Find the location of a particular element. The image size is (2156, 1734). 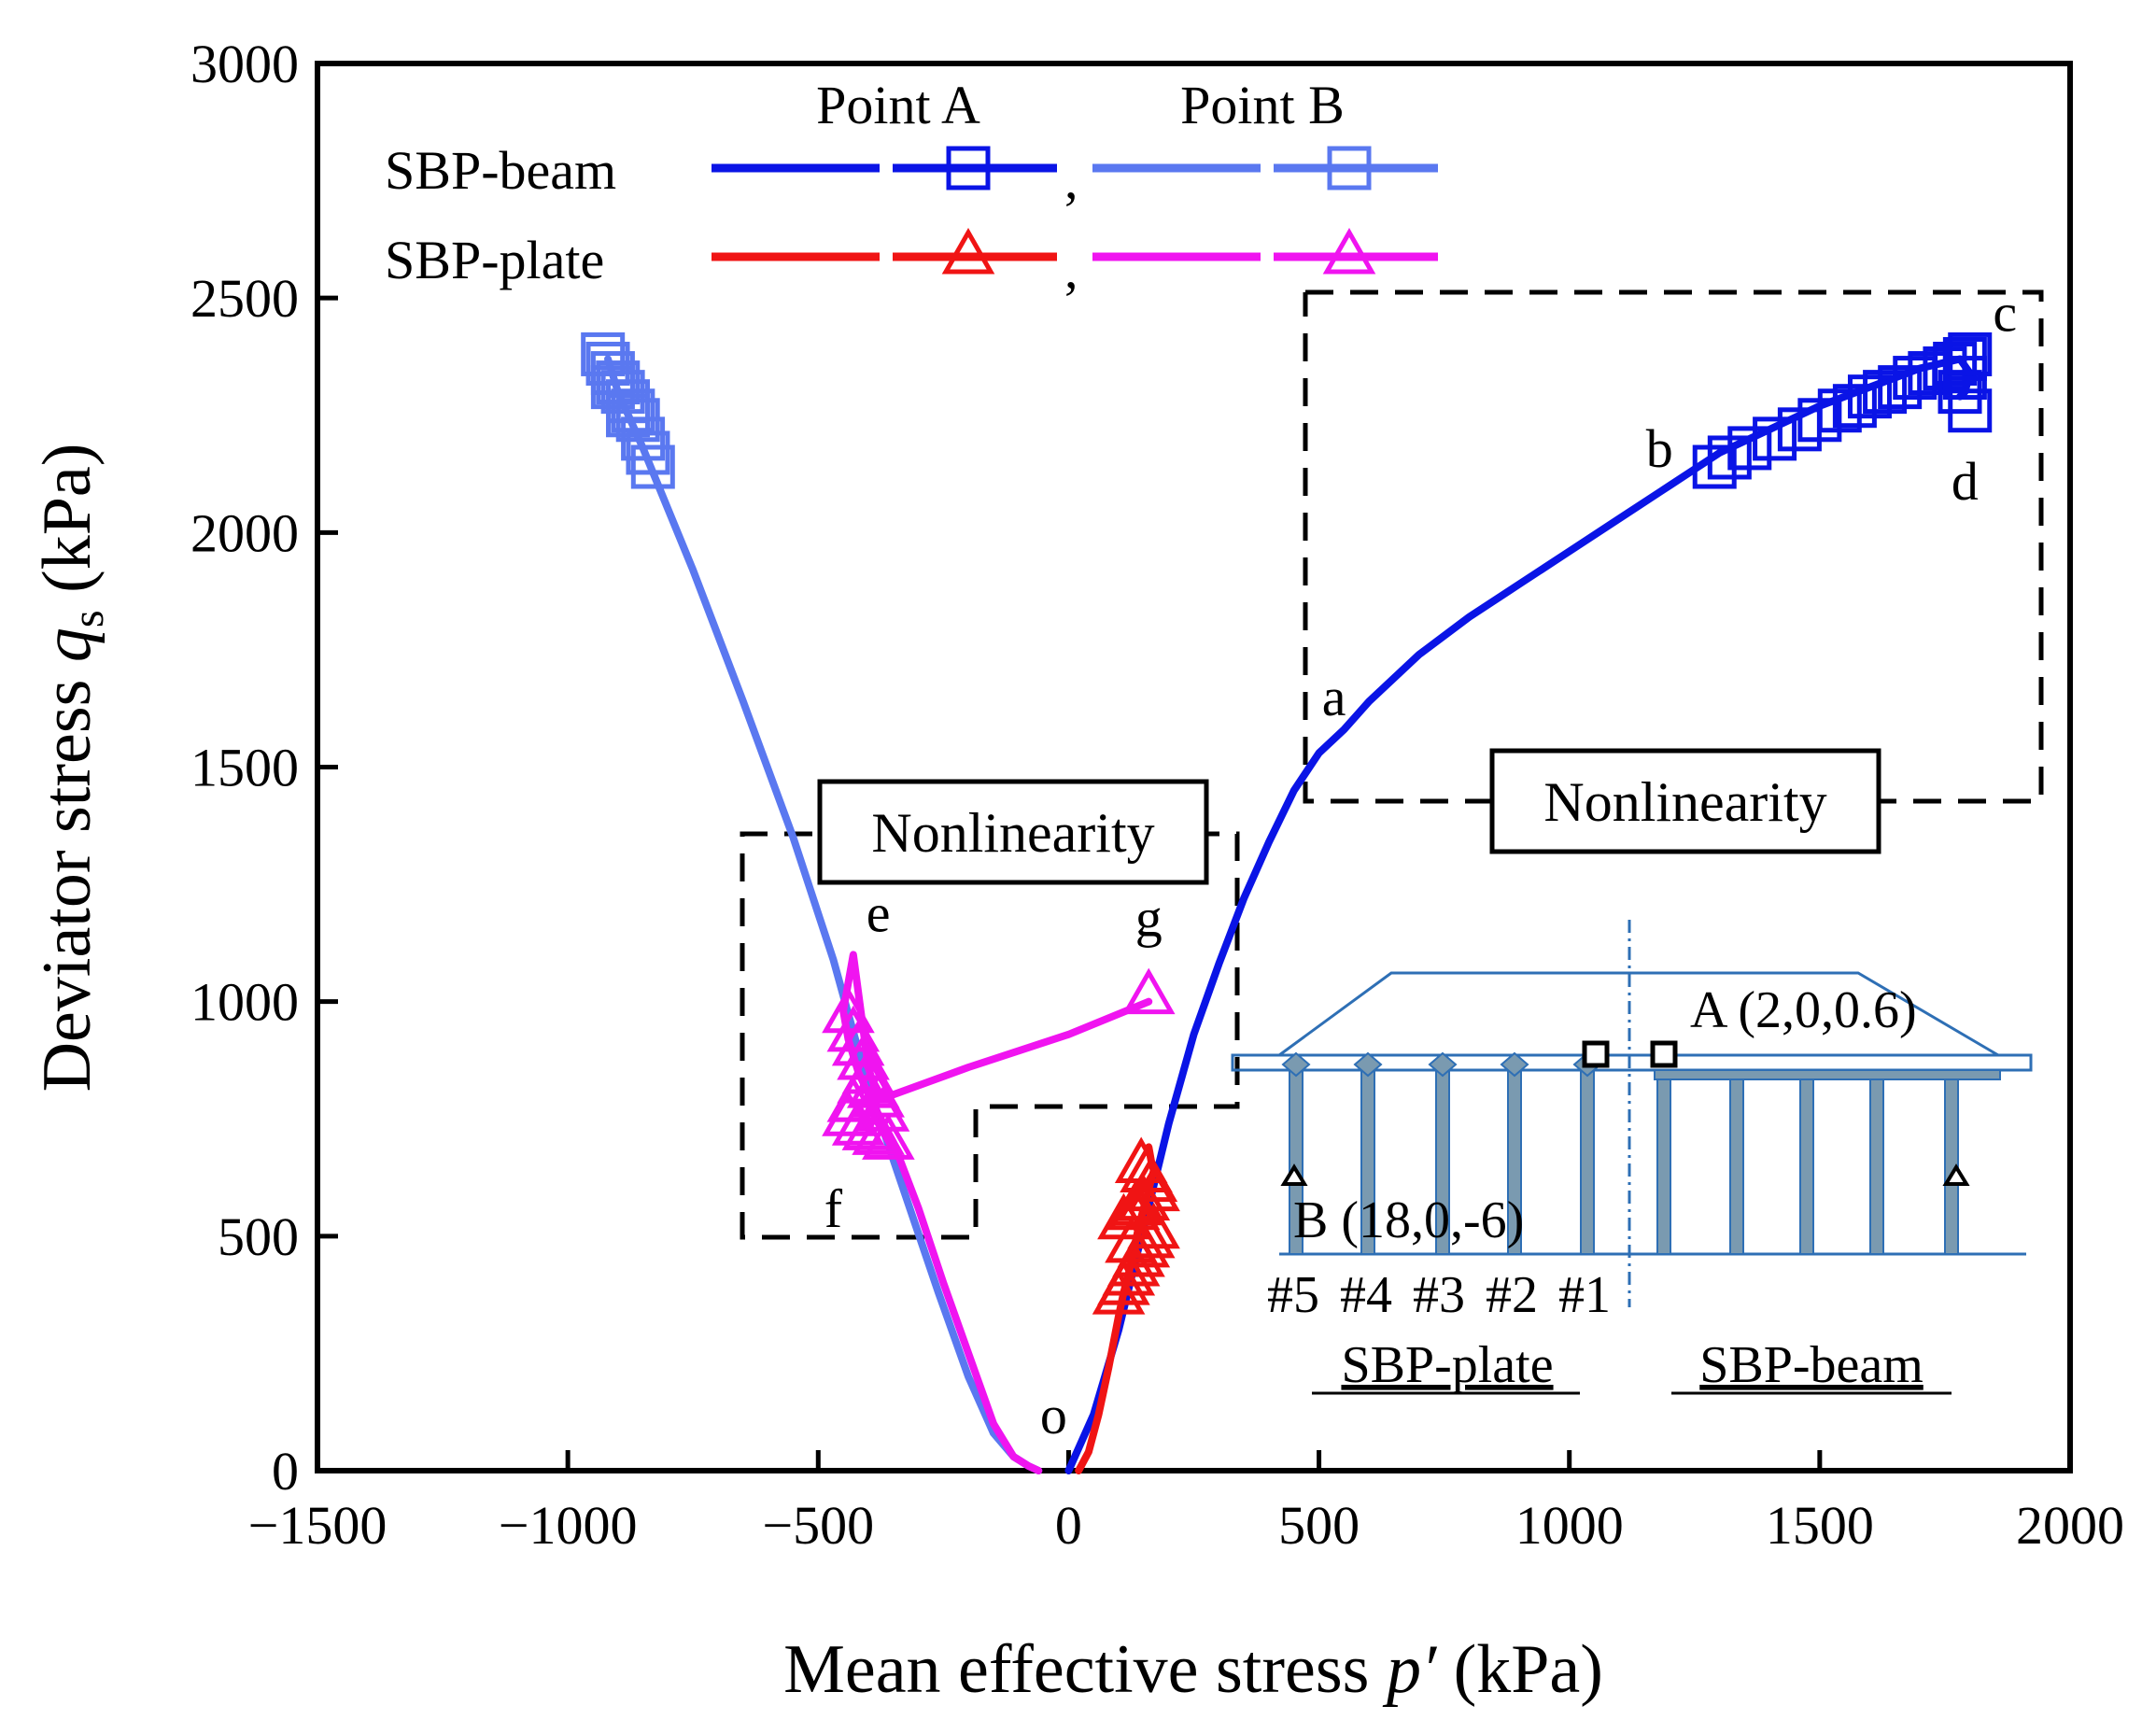

inset-title-beam: SBP-beam is located at coordinates (1811, 1365).